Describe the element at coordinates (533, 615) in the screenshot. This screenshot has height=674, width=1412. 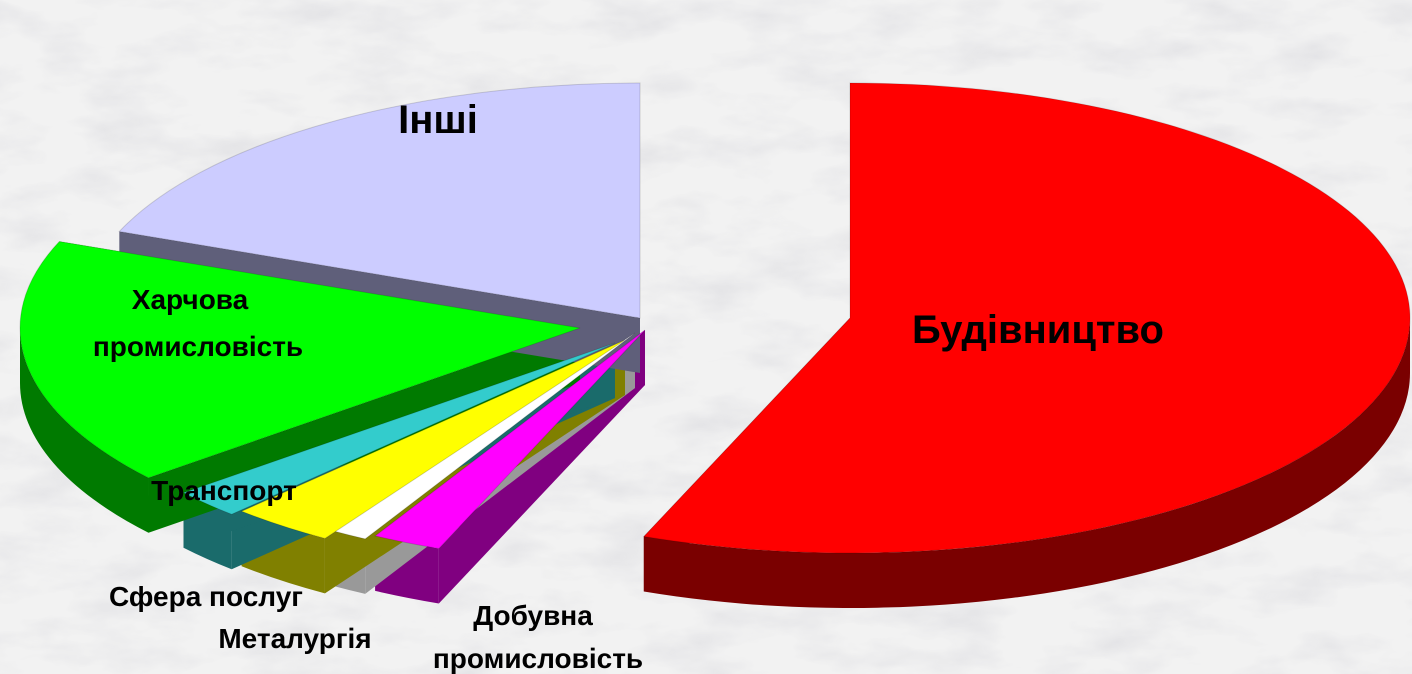
I see `label-dobuvna-line1: Добувна` at that location.